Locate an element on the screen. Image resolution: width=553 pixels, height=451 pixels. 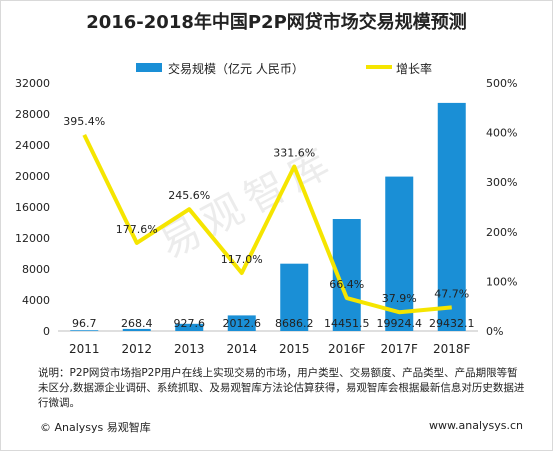
footer-copyright: © Analysys 易观智库 is located at coordinates (95, 427).